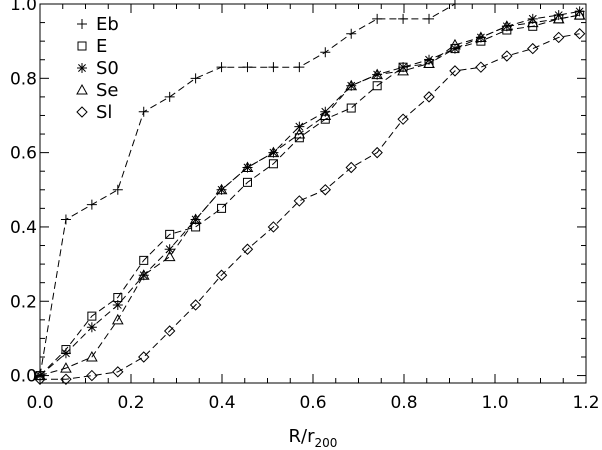  Describe the element at coordinates (494, 403) in the screenshot. I see `x-tick-label: 1.0` at that location.